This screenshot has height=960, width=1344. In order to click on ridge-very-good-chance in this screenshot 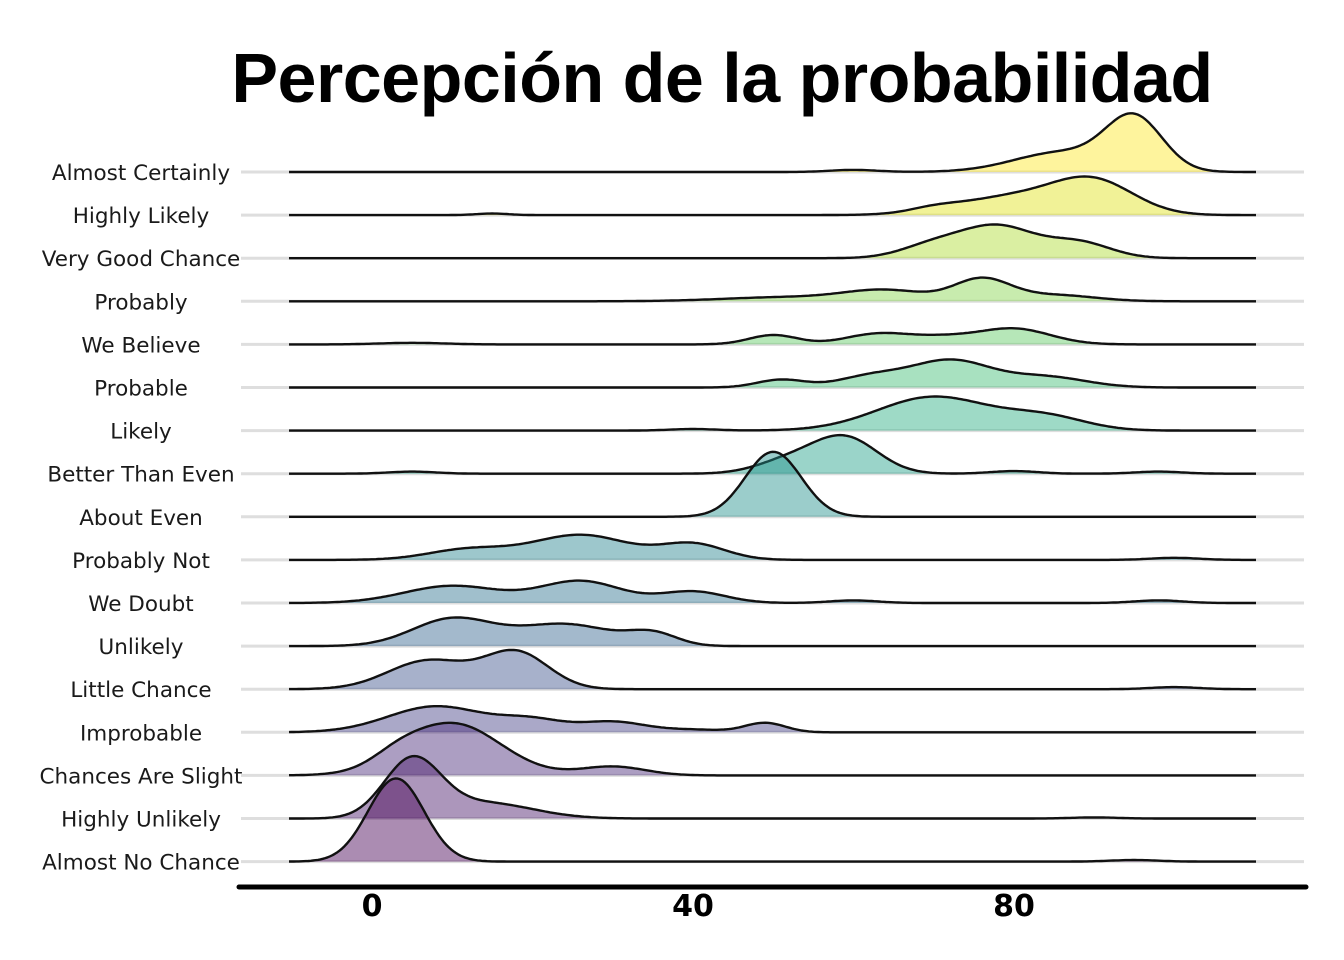, I will do `click(772, 241)`.